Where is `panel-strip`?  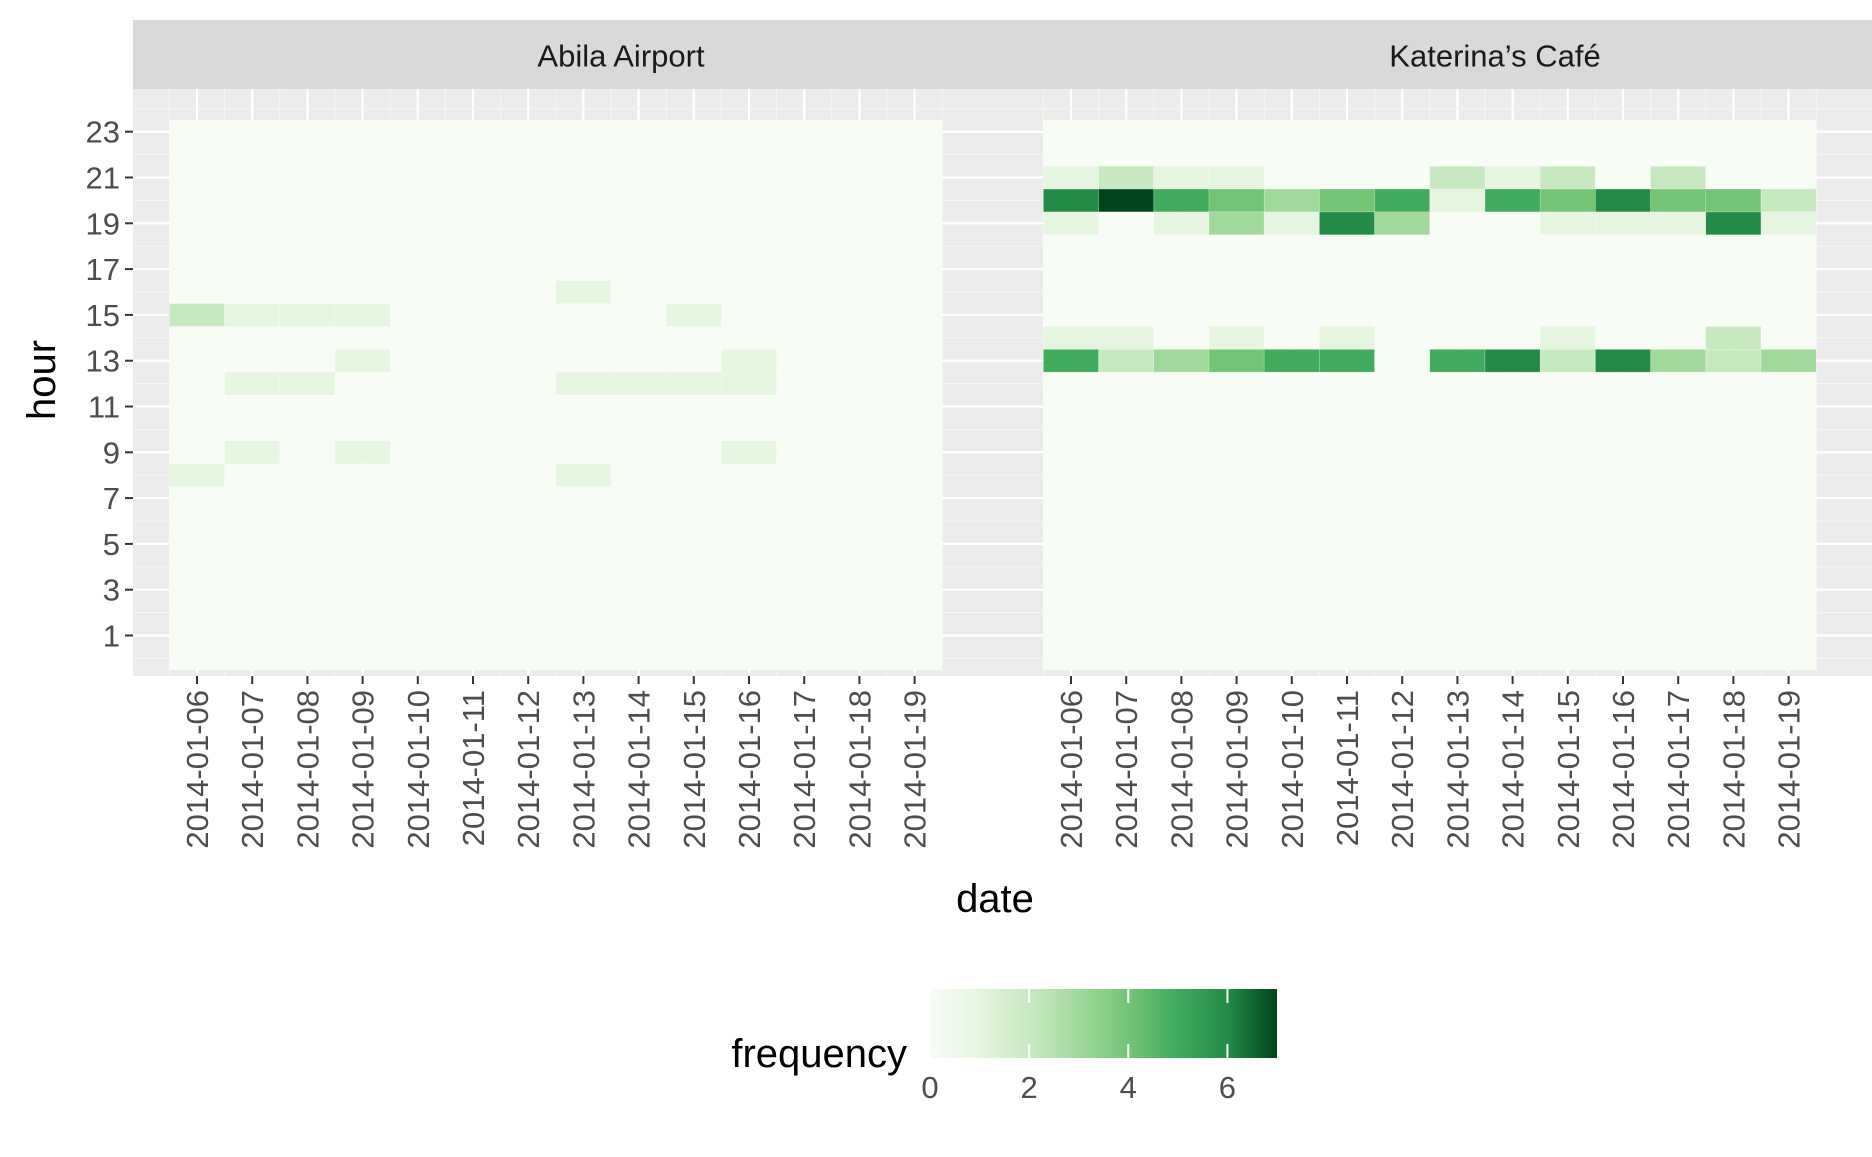 panel-strip is located at coordinates (621, 54).